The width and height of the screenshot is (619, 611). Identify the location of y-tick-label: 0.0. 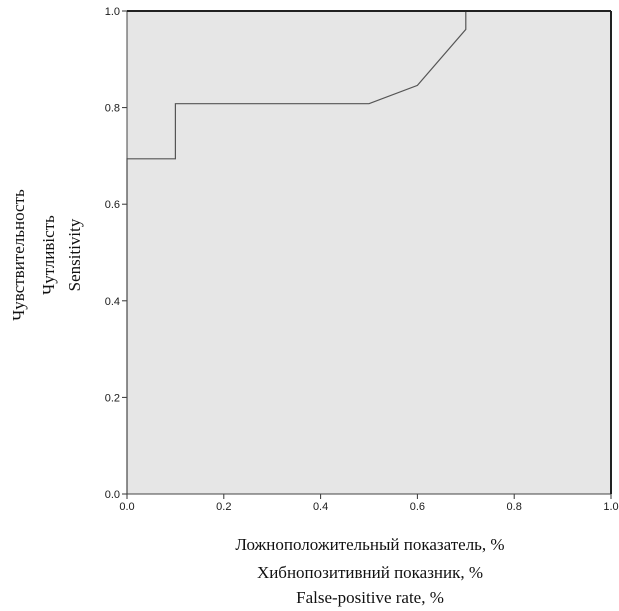
(112, 495).